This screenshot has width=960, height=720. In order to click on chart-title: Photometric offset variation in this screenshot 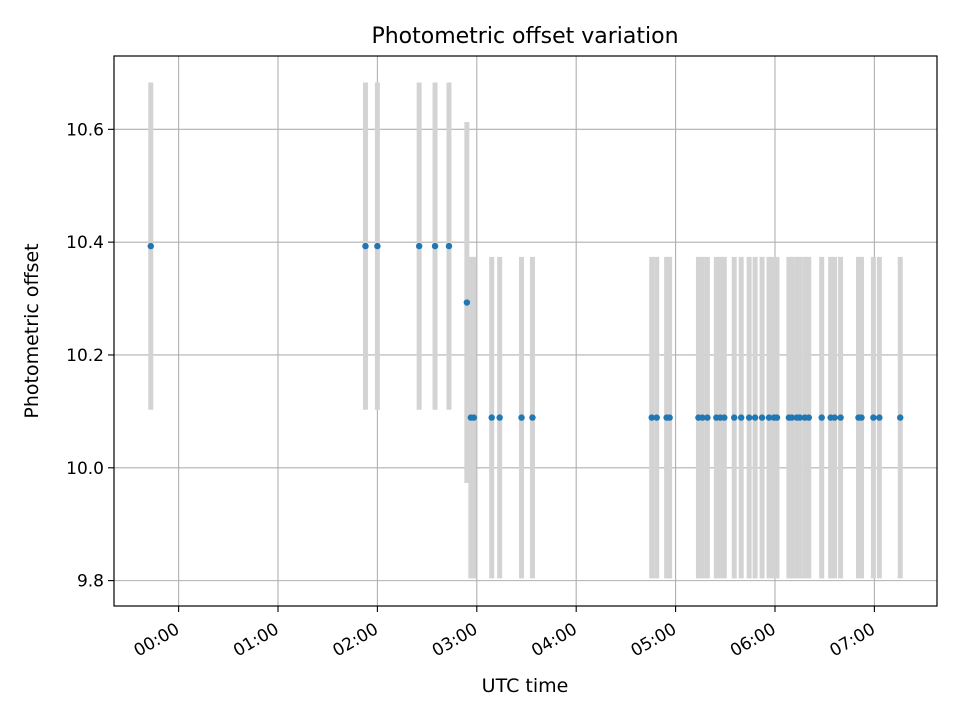, I will do `click(524, 36)`.